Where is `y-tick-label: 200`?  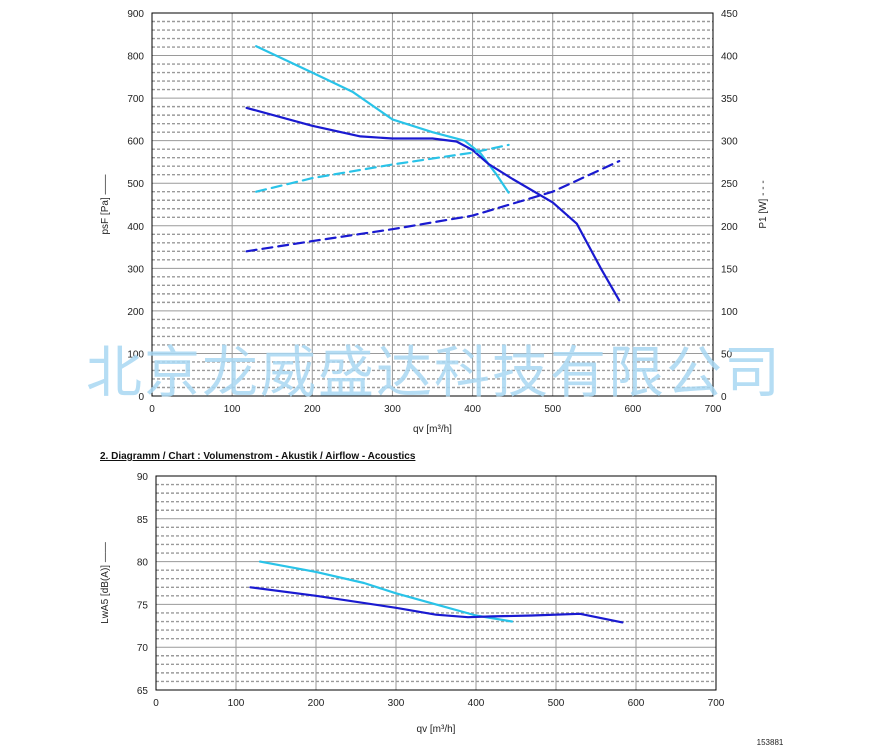
y-tick-label: 200 is located at coordinates (135, 312).